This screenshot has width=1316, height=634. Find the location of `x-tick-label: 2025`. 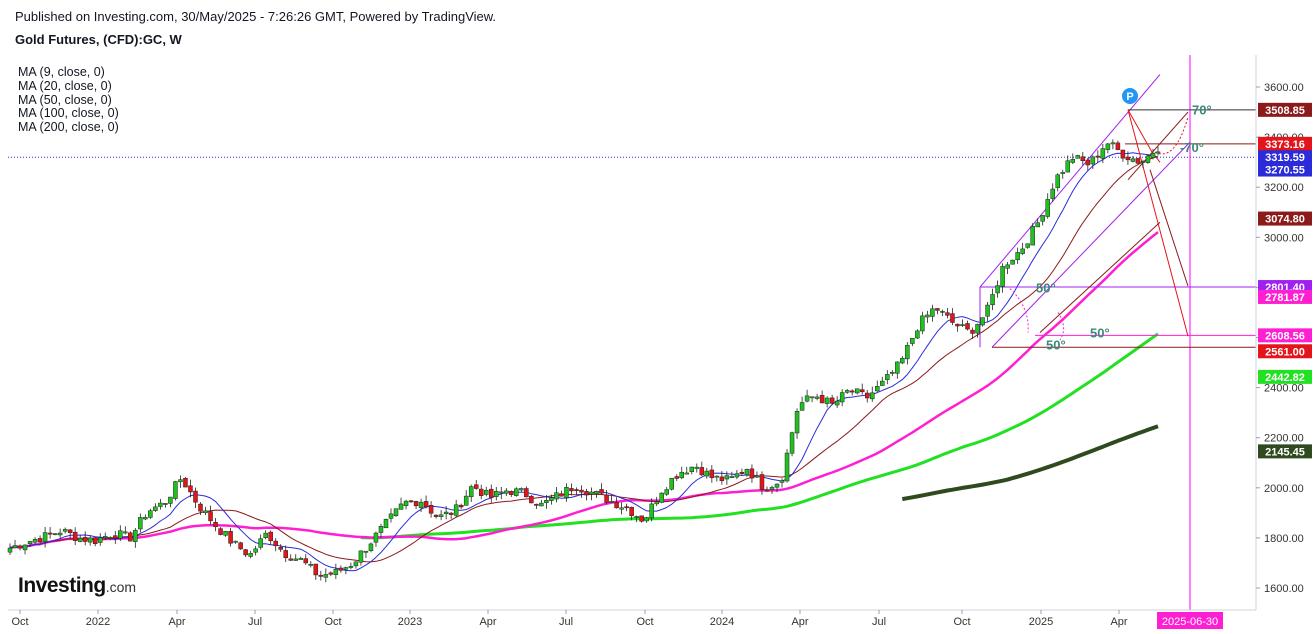

x-tick-label: 2025 is located at coordinates (1041, 622).